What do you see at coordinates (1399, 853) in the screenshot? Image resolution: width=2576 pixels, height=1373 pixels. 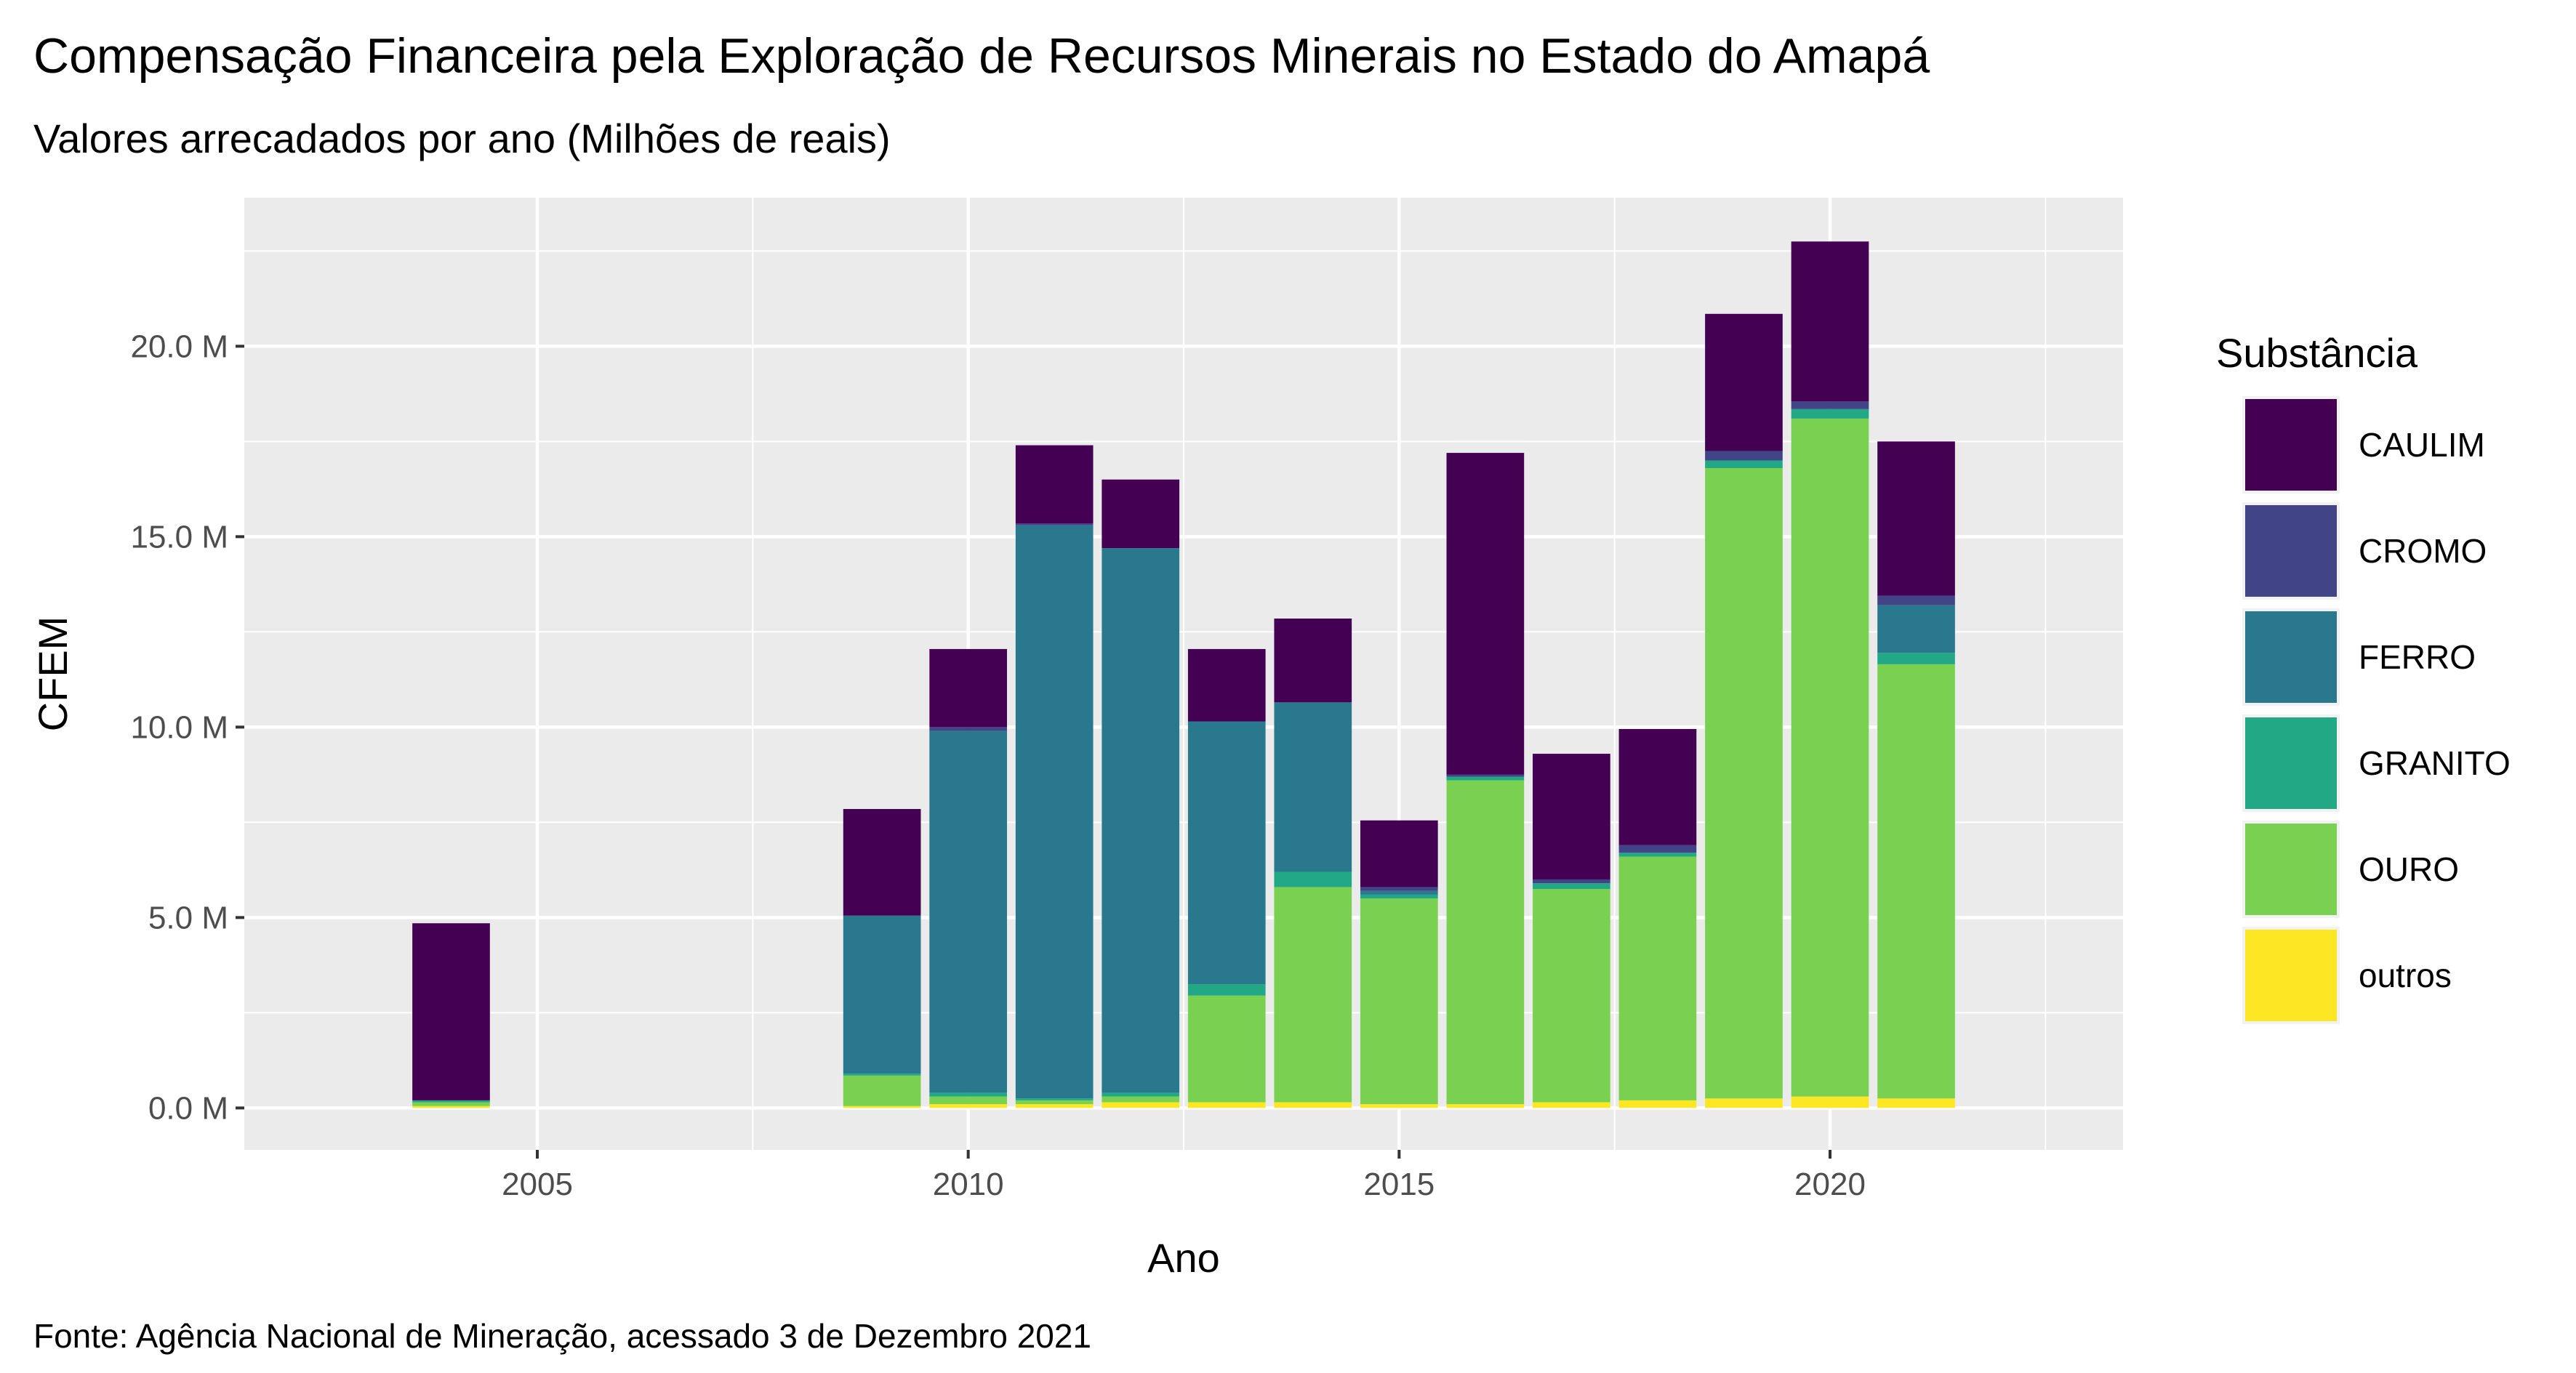 I see `bar-2015-caulim` at bounding box center [1399, 853].